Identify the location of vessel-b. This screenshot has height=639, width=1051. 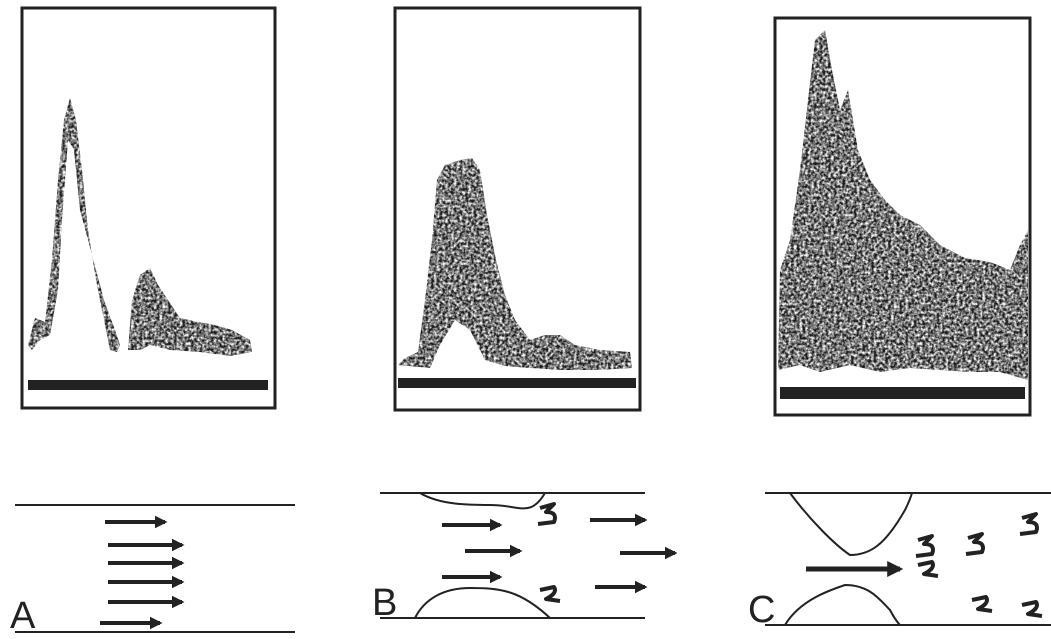
(512, 555).